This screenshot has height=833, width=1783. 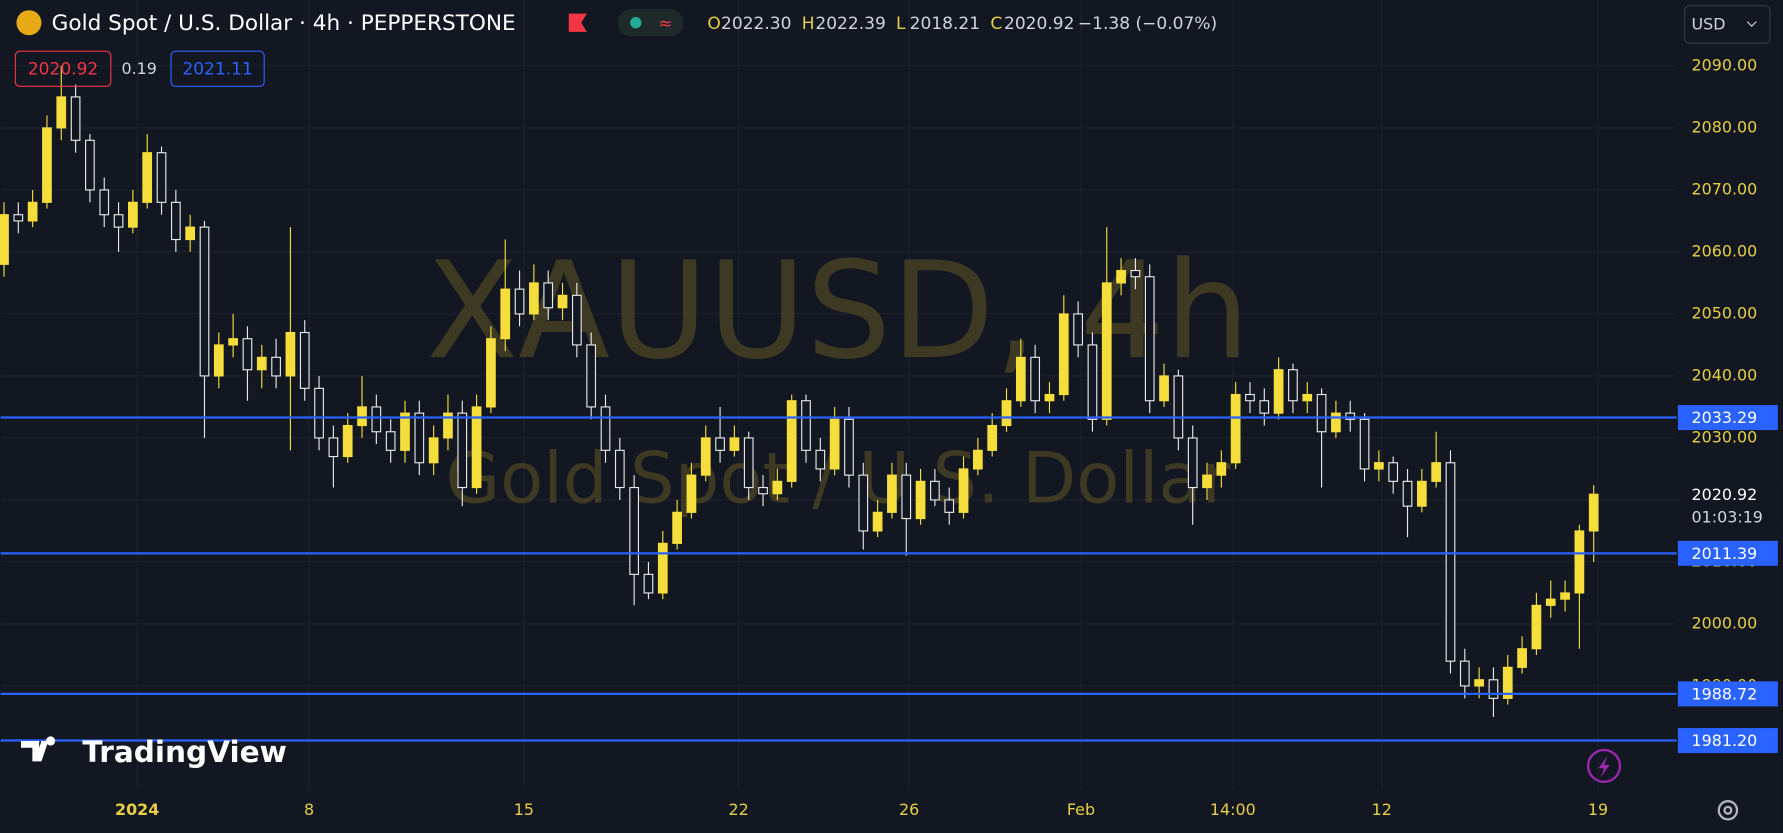 What do you see at coordinates (838, 311) in the screenshot?
I see `watermark-symbol: XAUUSD, 4h` at bounding box center [838, 311].